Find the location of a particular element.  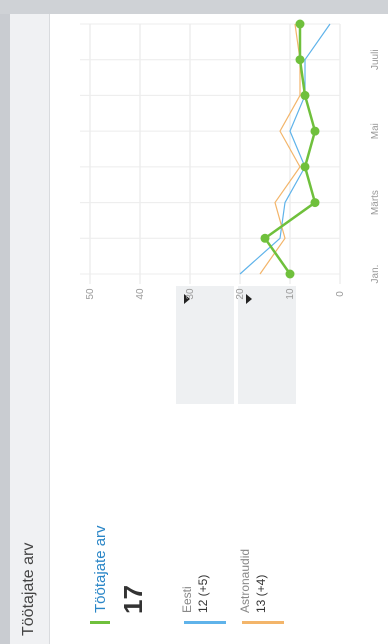

series-item-eesti: Eesti 12 (+5) is located at coordinates (210, 599).